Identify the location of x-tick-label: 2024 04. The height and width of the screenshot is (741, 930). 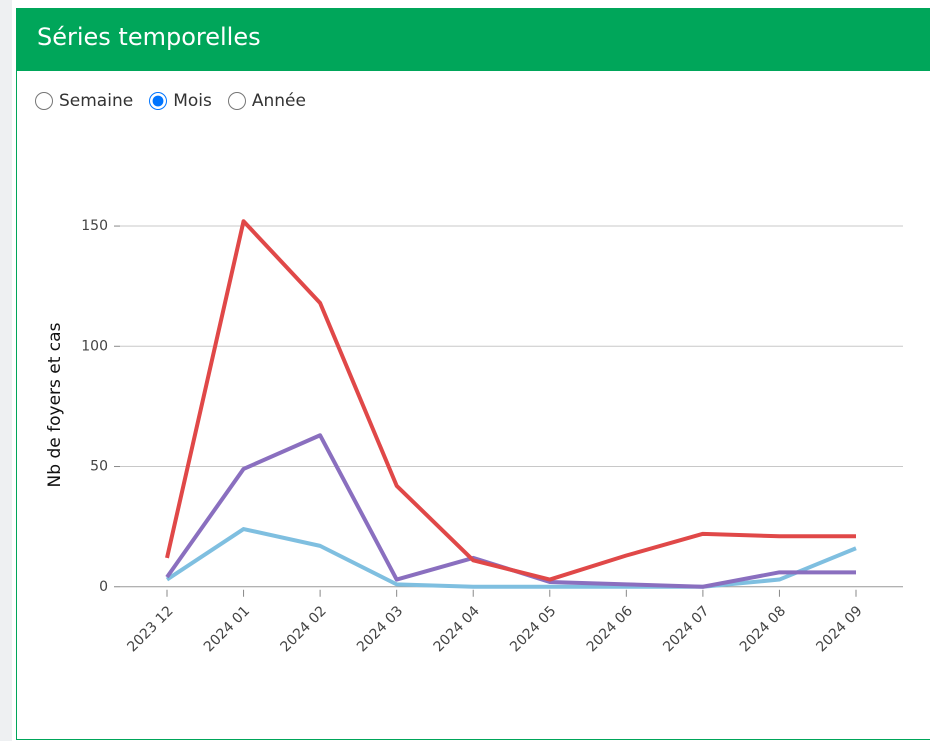
(457, 629).